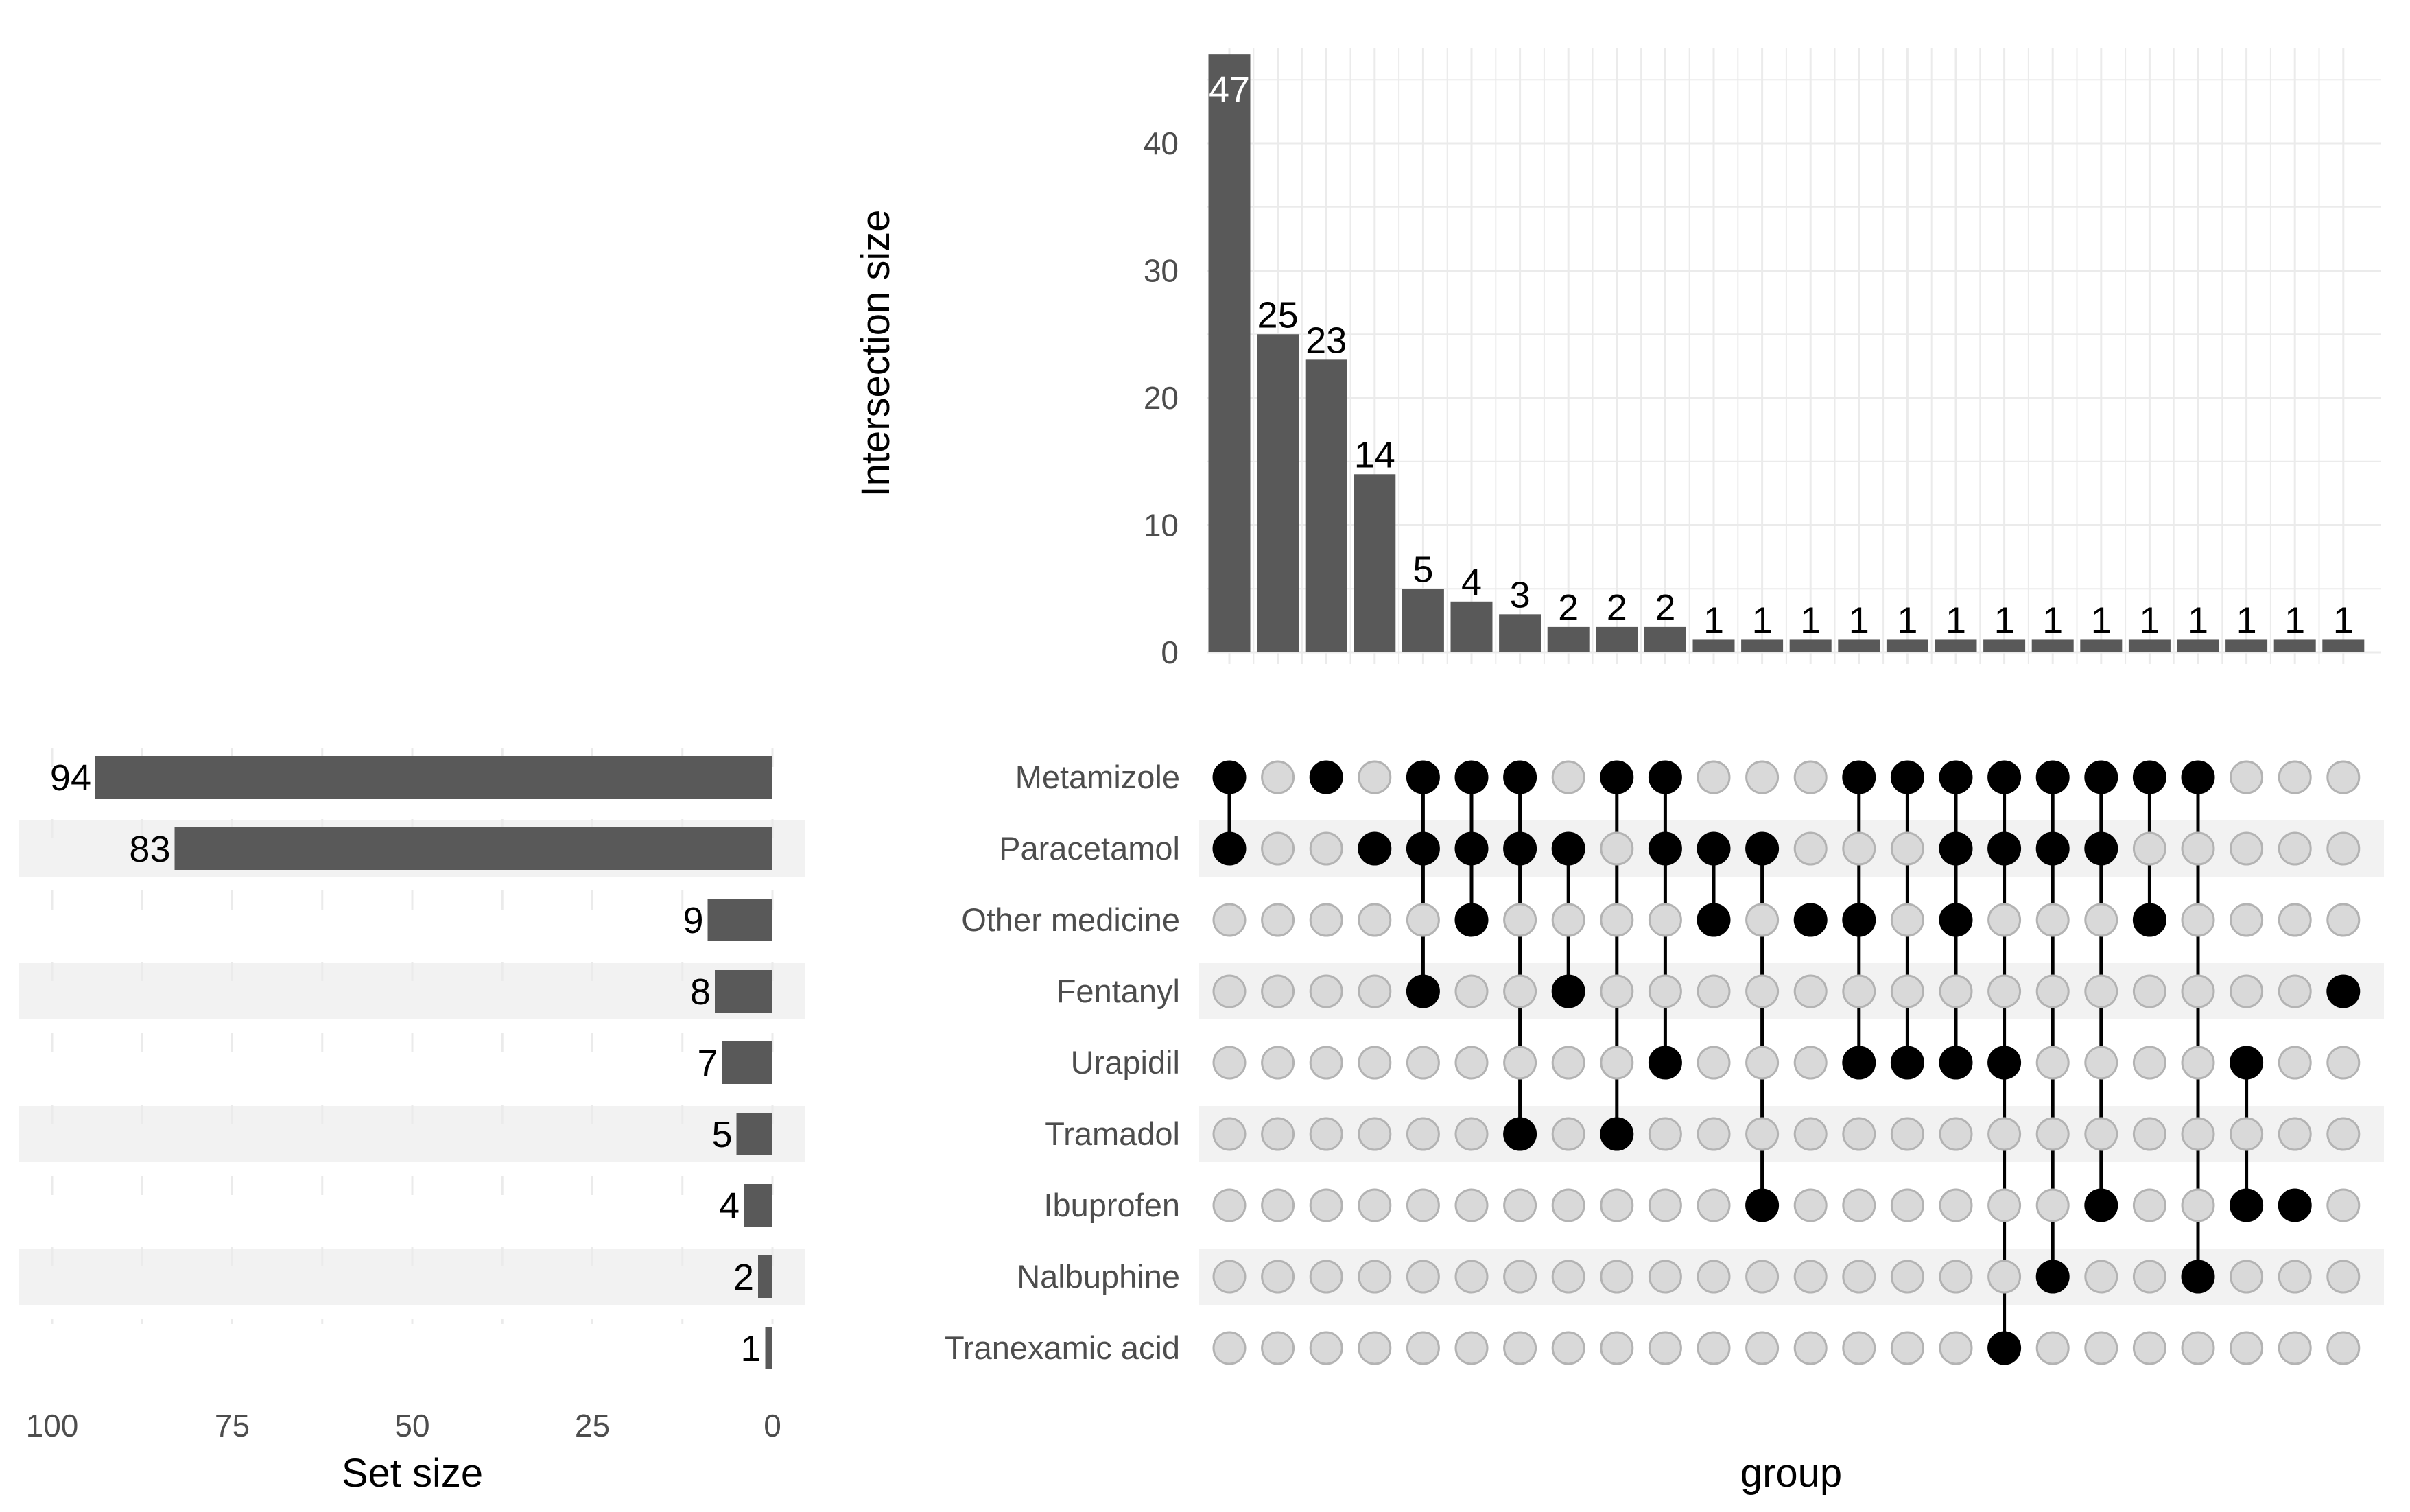 This screenshot has height=1512, width=2410. I want to click on intersection-size-axis: 0 10 20 30 40, so click(1161, 398).